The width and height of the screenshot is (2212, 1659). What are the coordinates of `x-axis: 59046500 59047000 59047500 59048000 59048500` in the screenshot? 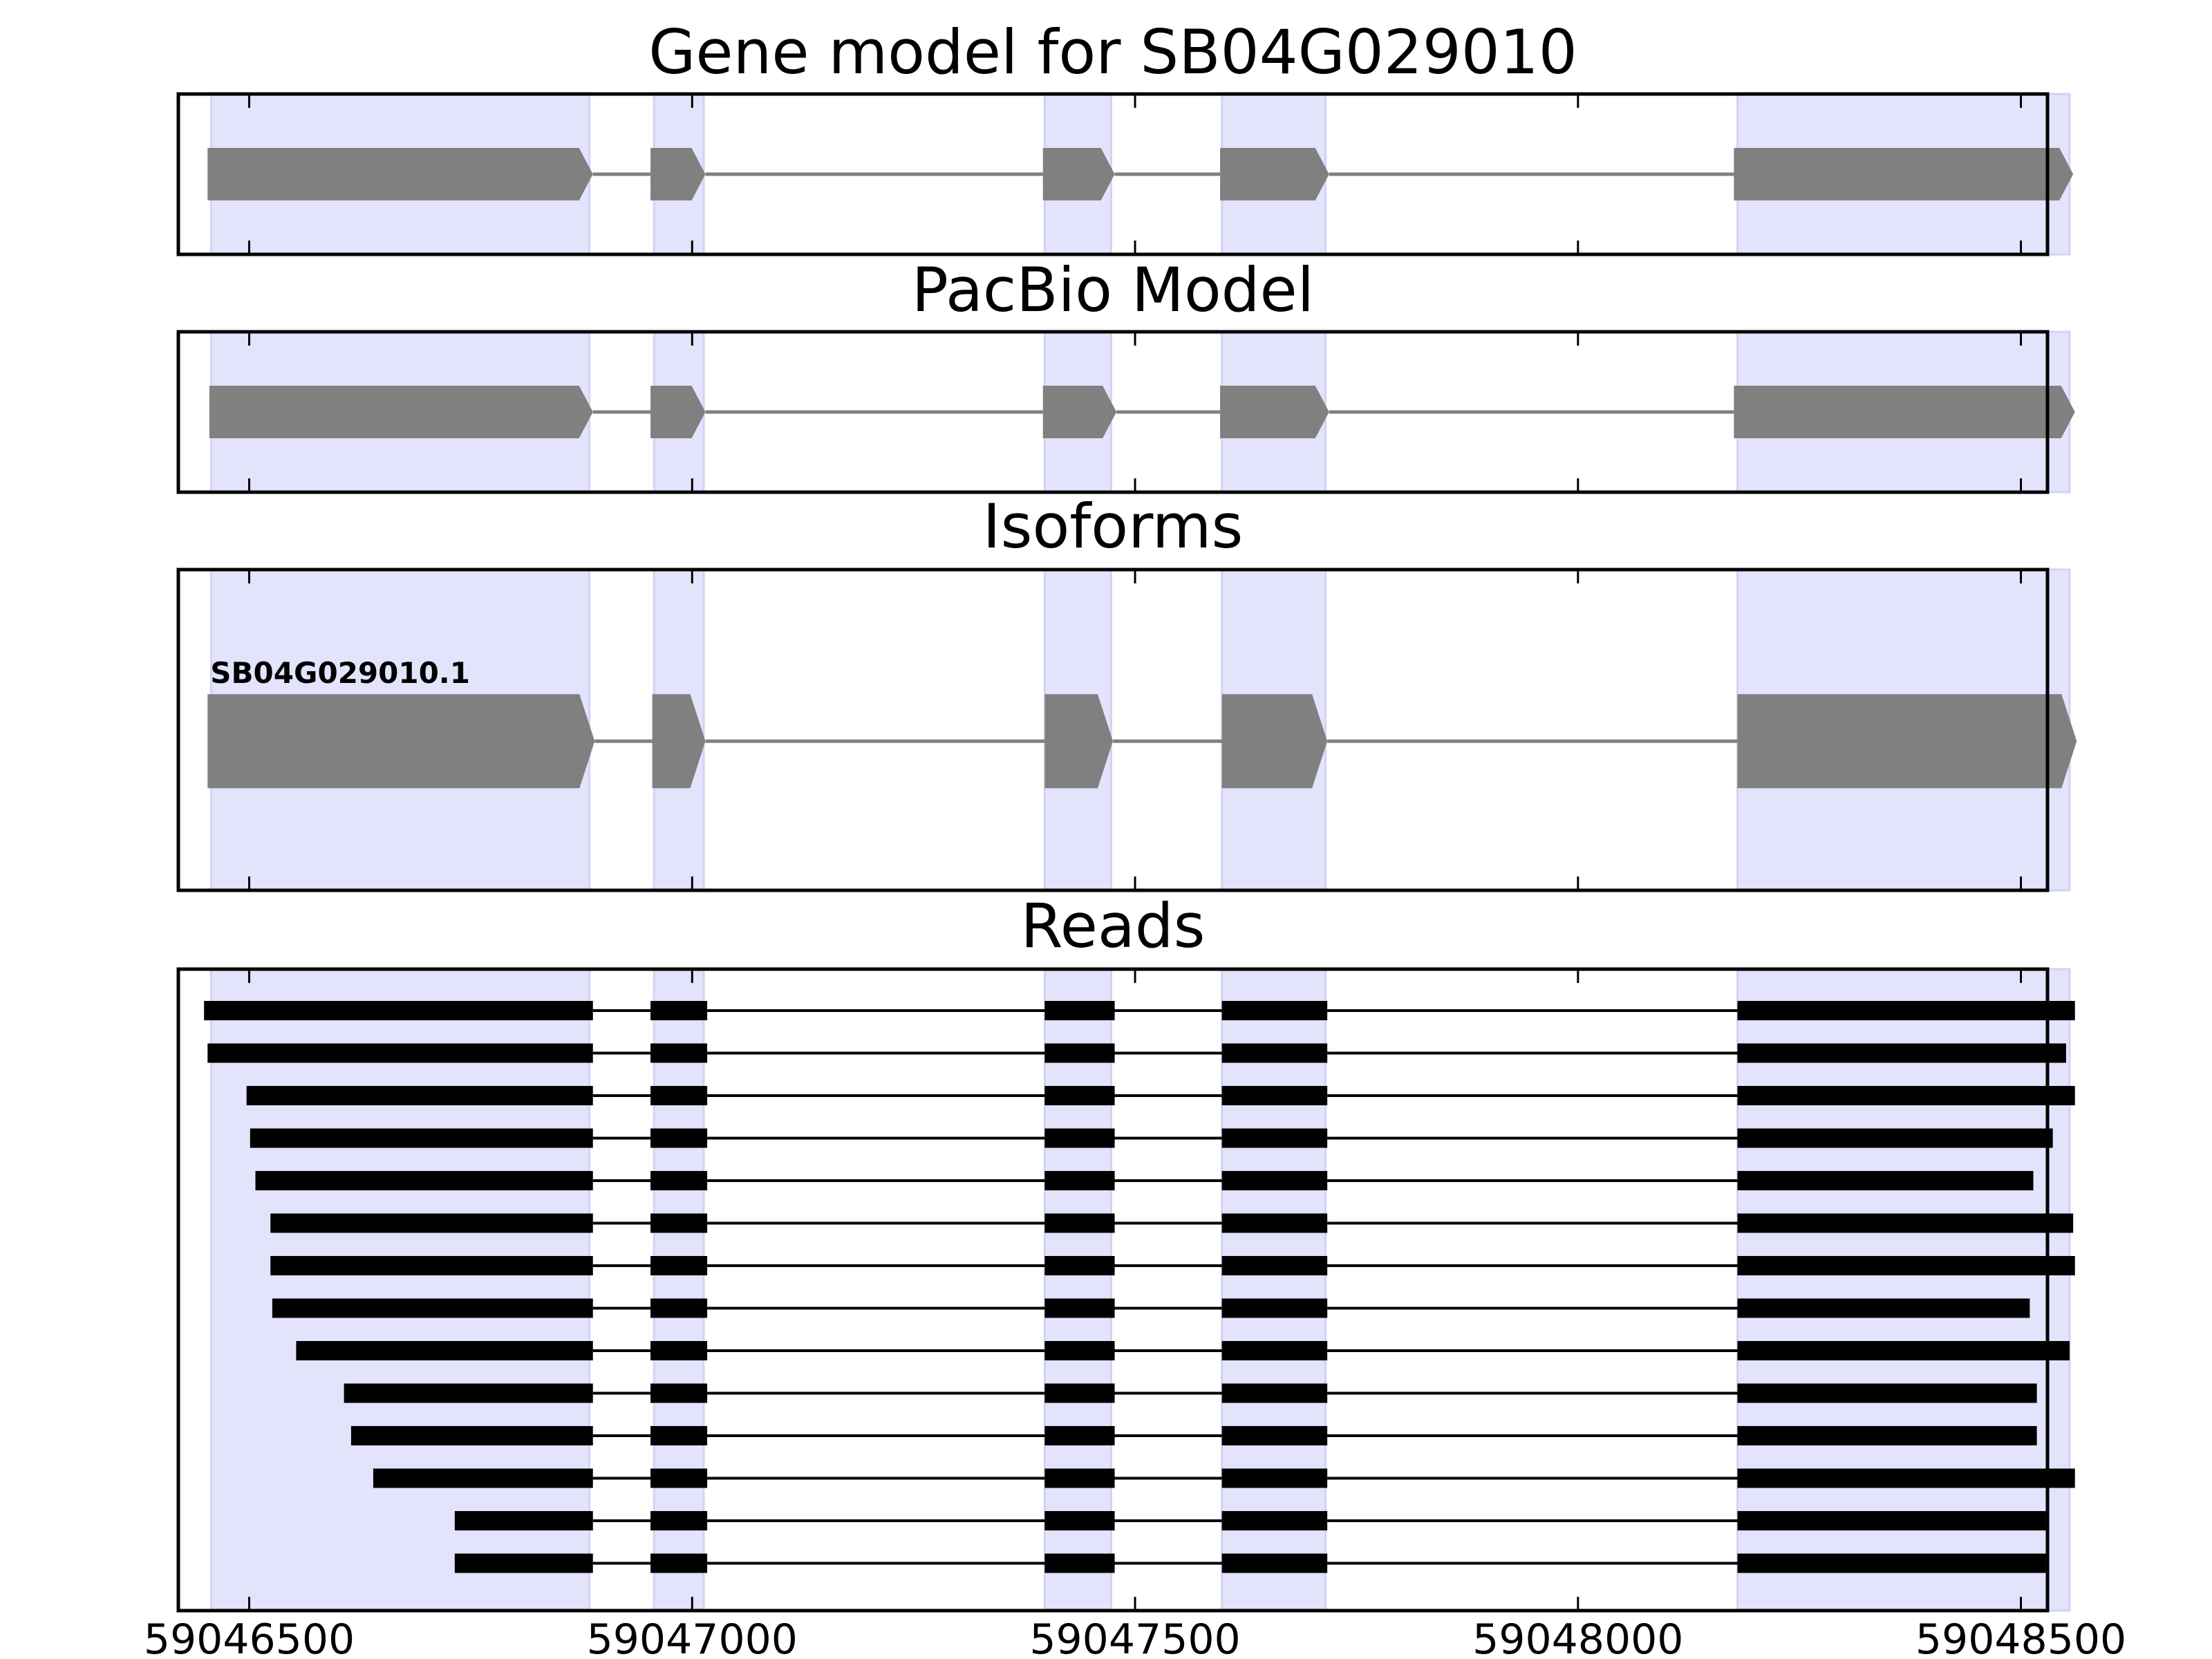 It's located at (1135, 1637).